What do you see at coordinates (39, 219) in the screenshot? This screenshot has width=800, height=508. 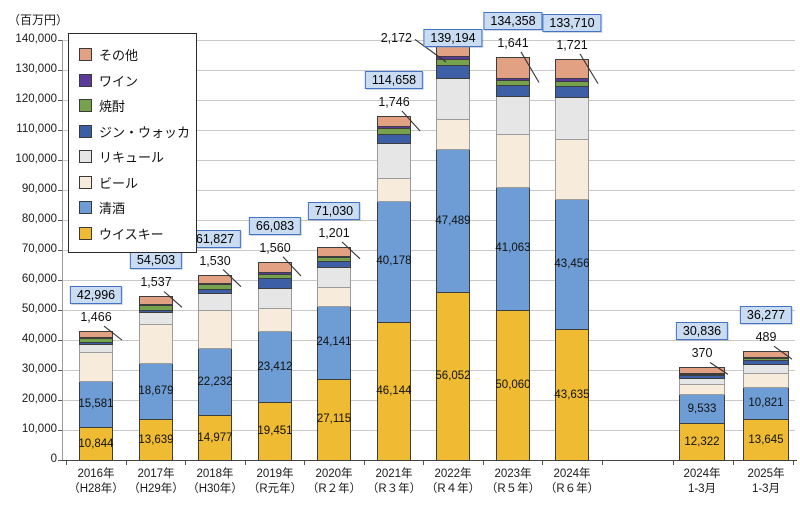 I see `y-axis-tick-label: 80,000` at bounding box center [39, 219].